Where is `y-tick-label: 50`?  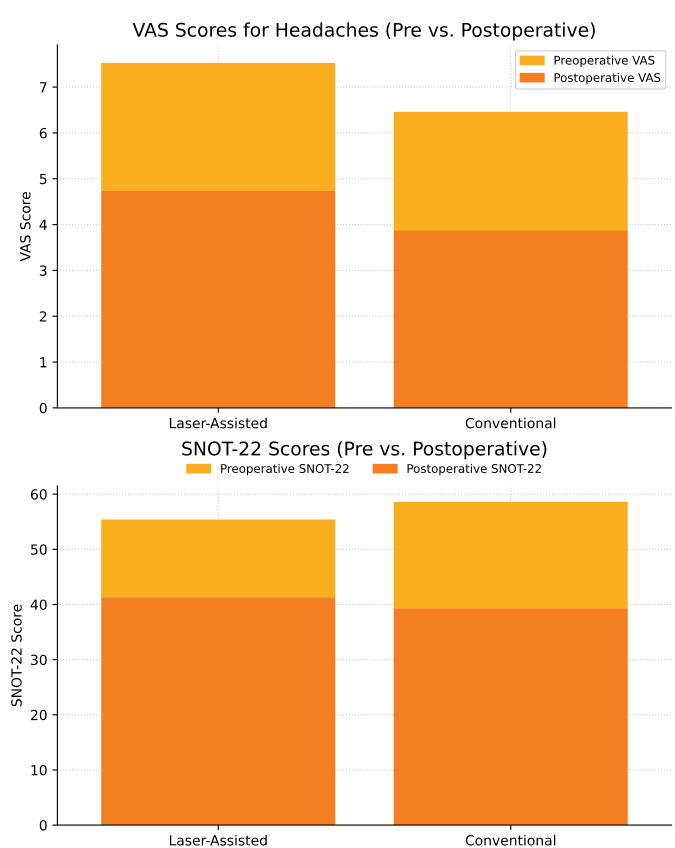
y-tick-label: 50 is located at coordinates (39, 549).